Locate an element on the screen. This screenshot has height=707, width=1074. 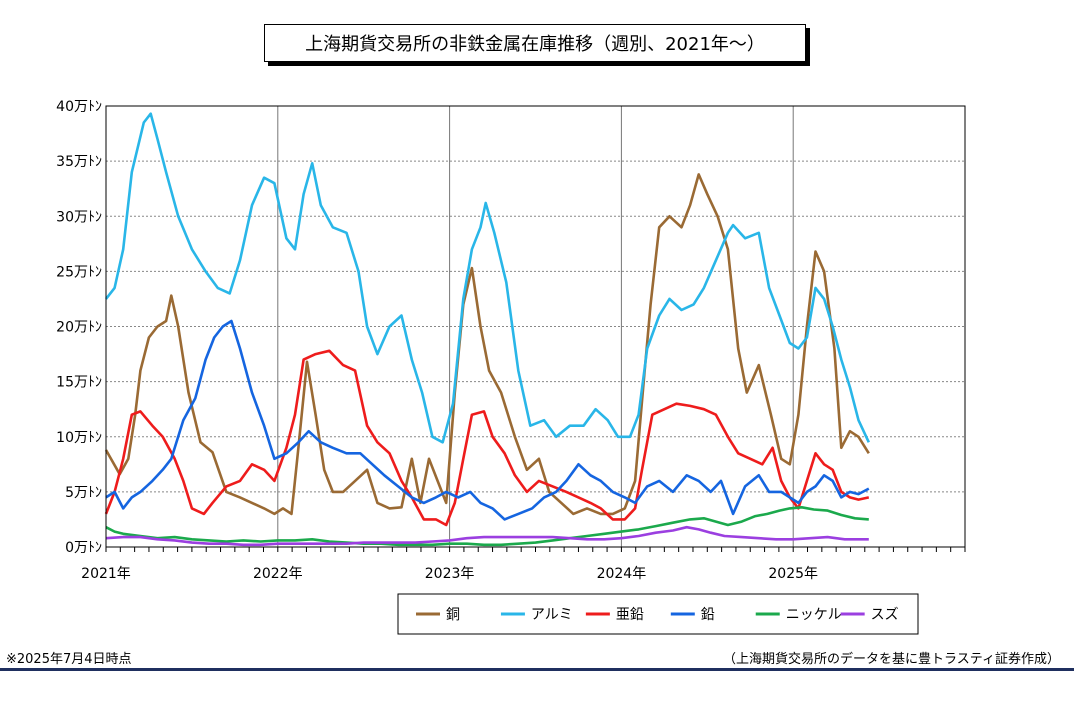
x-tick-label: 2025年 is located at coordinates (793, 574).